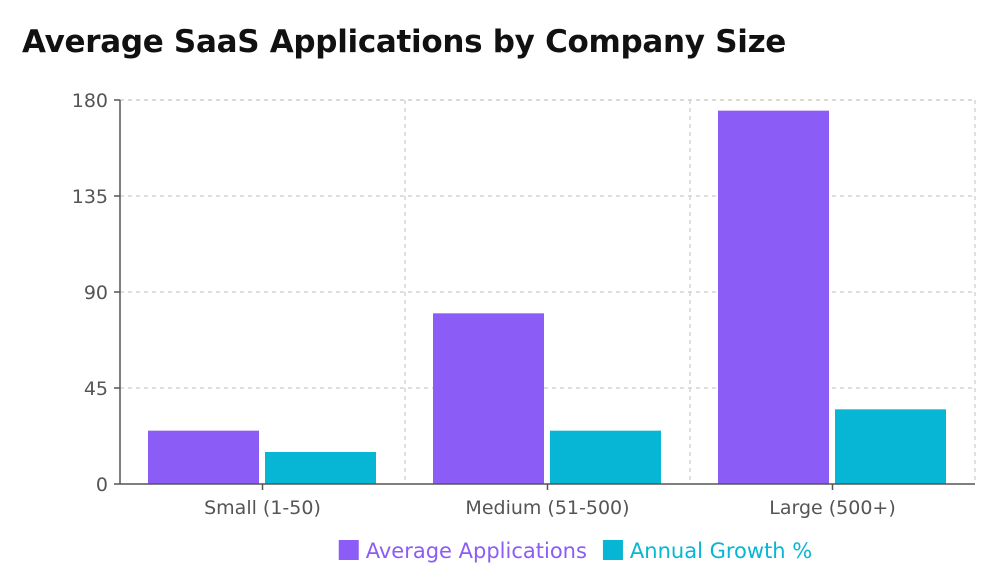 This screenshot has height=582, width=1007. What do you see at coordinates (832, 508) in the screenshot?
I see `x-tick-label: Large (500+)` at bounding box center [832, 508].